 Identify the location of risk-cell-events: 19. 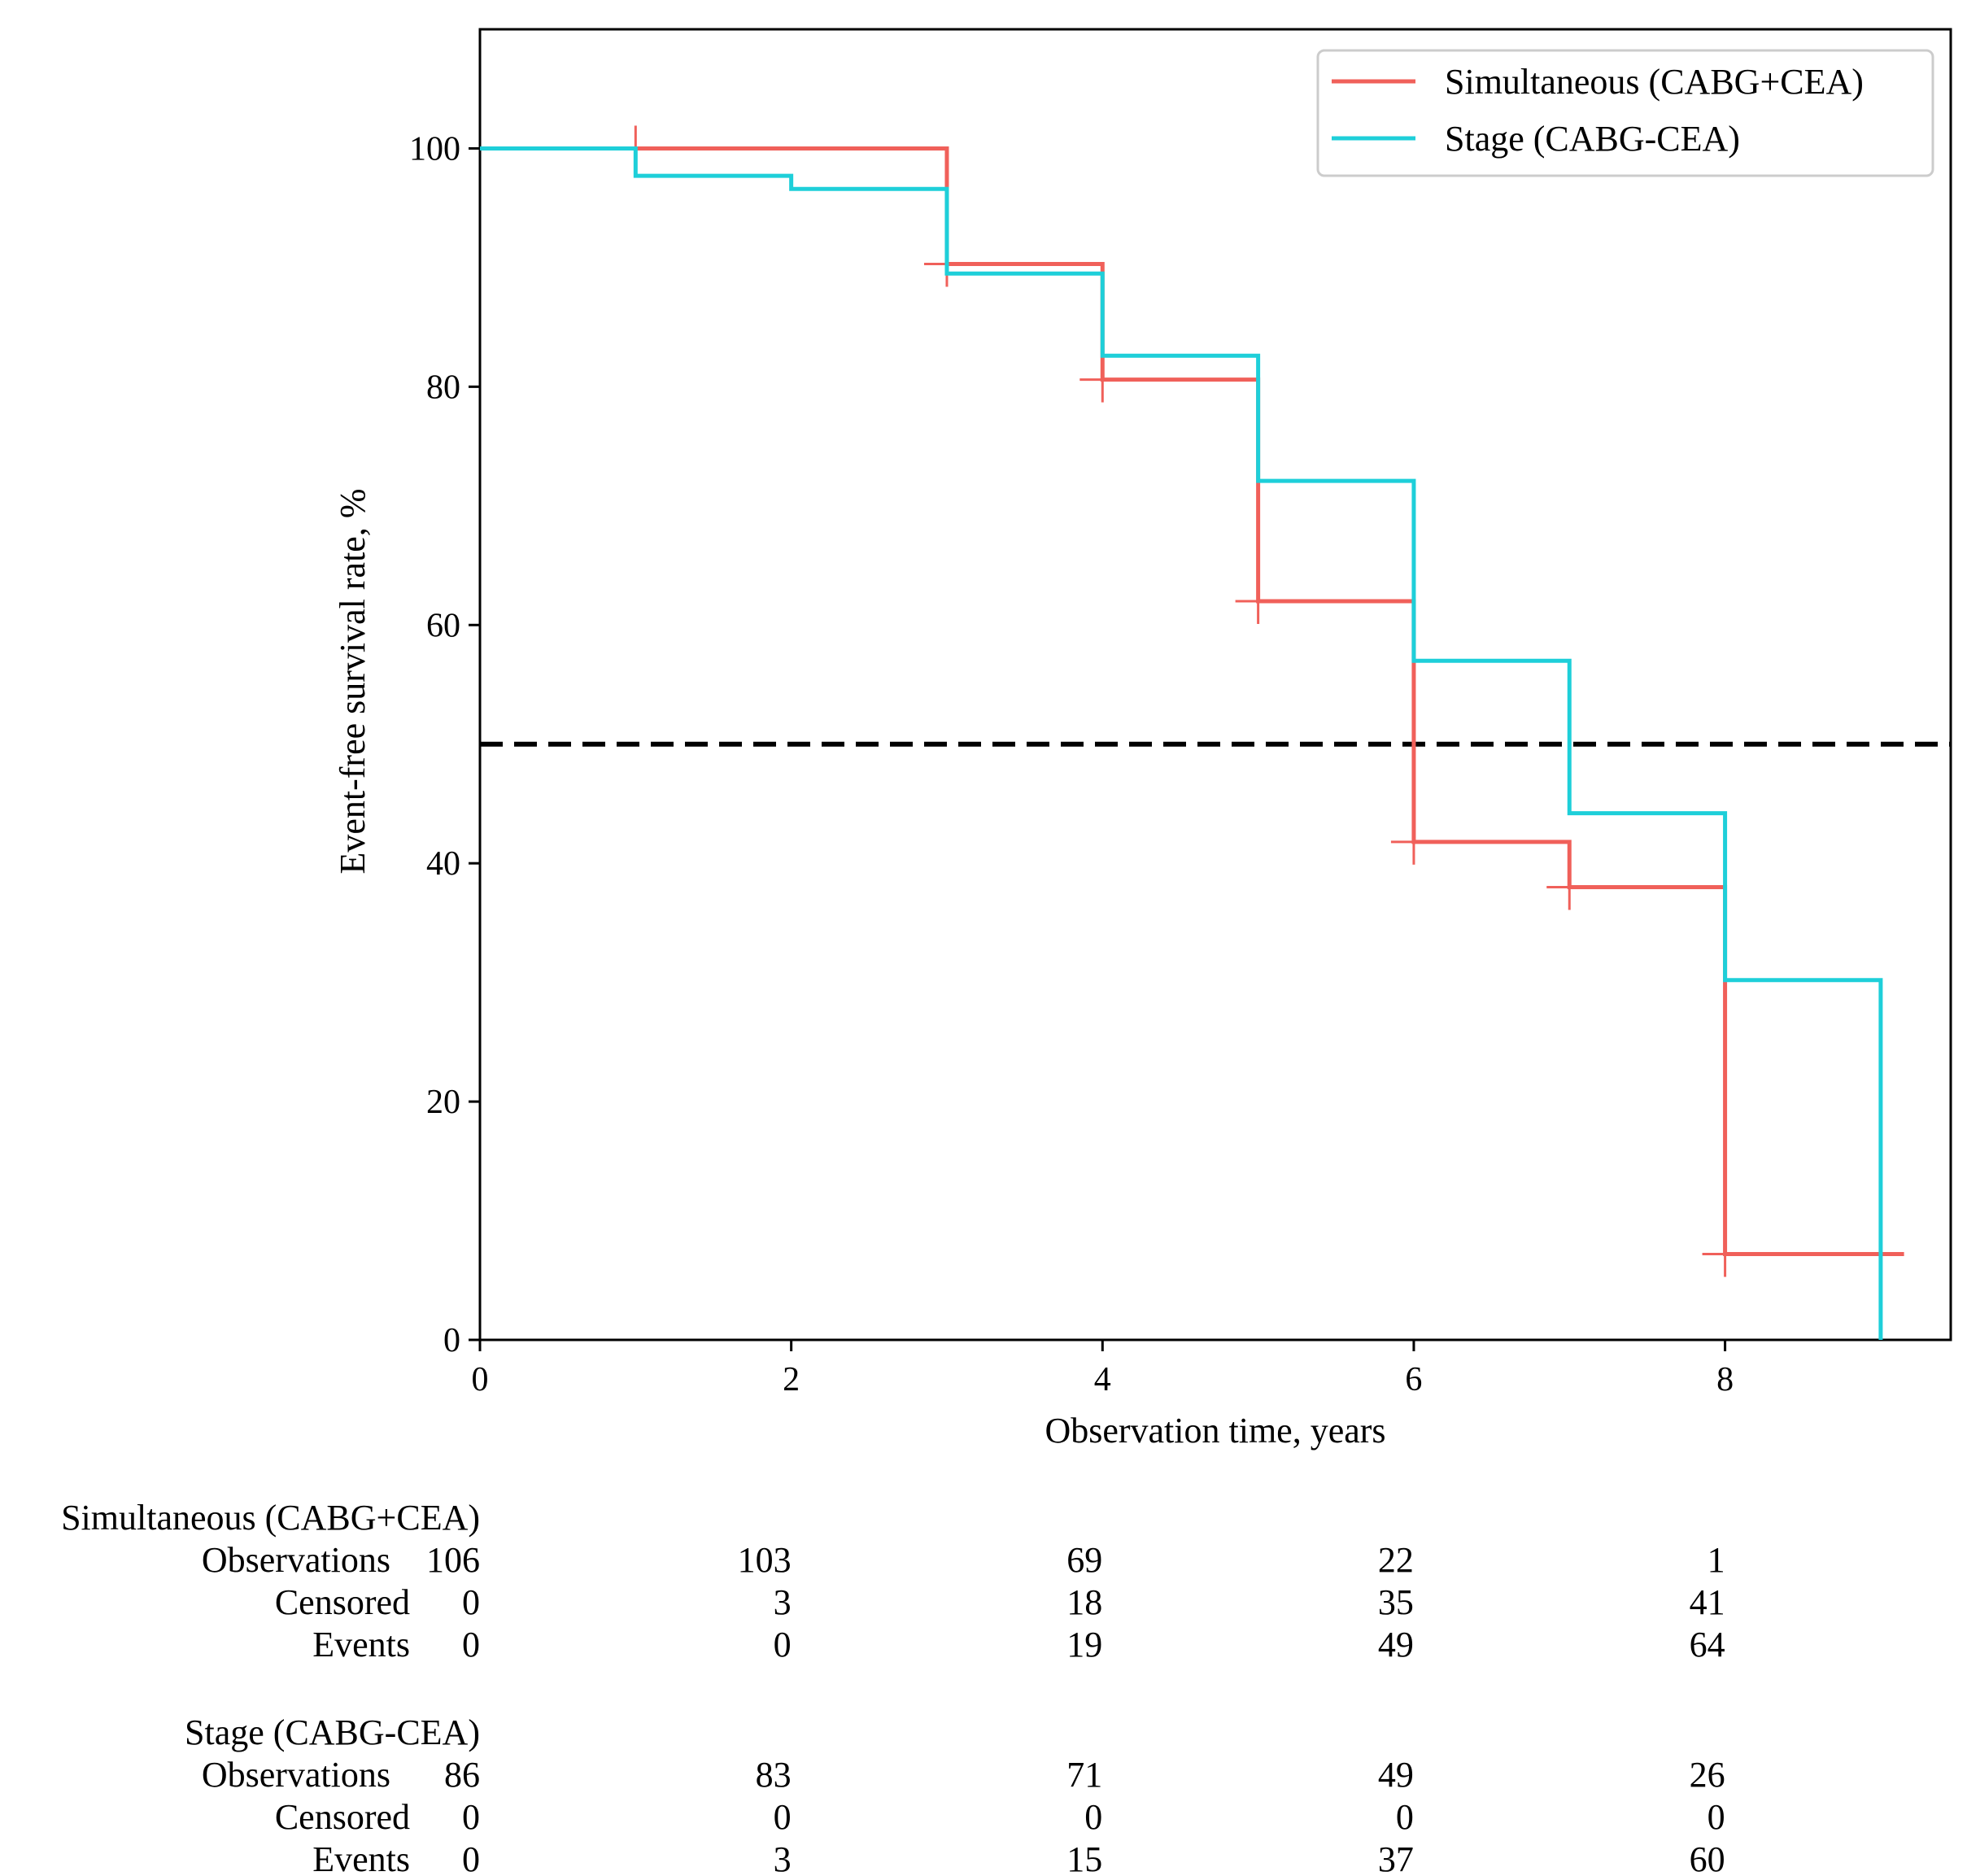
(1084, 1644).